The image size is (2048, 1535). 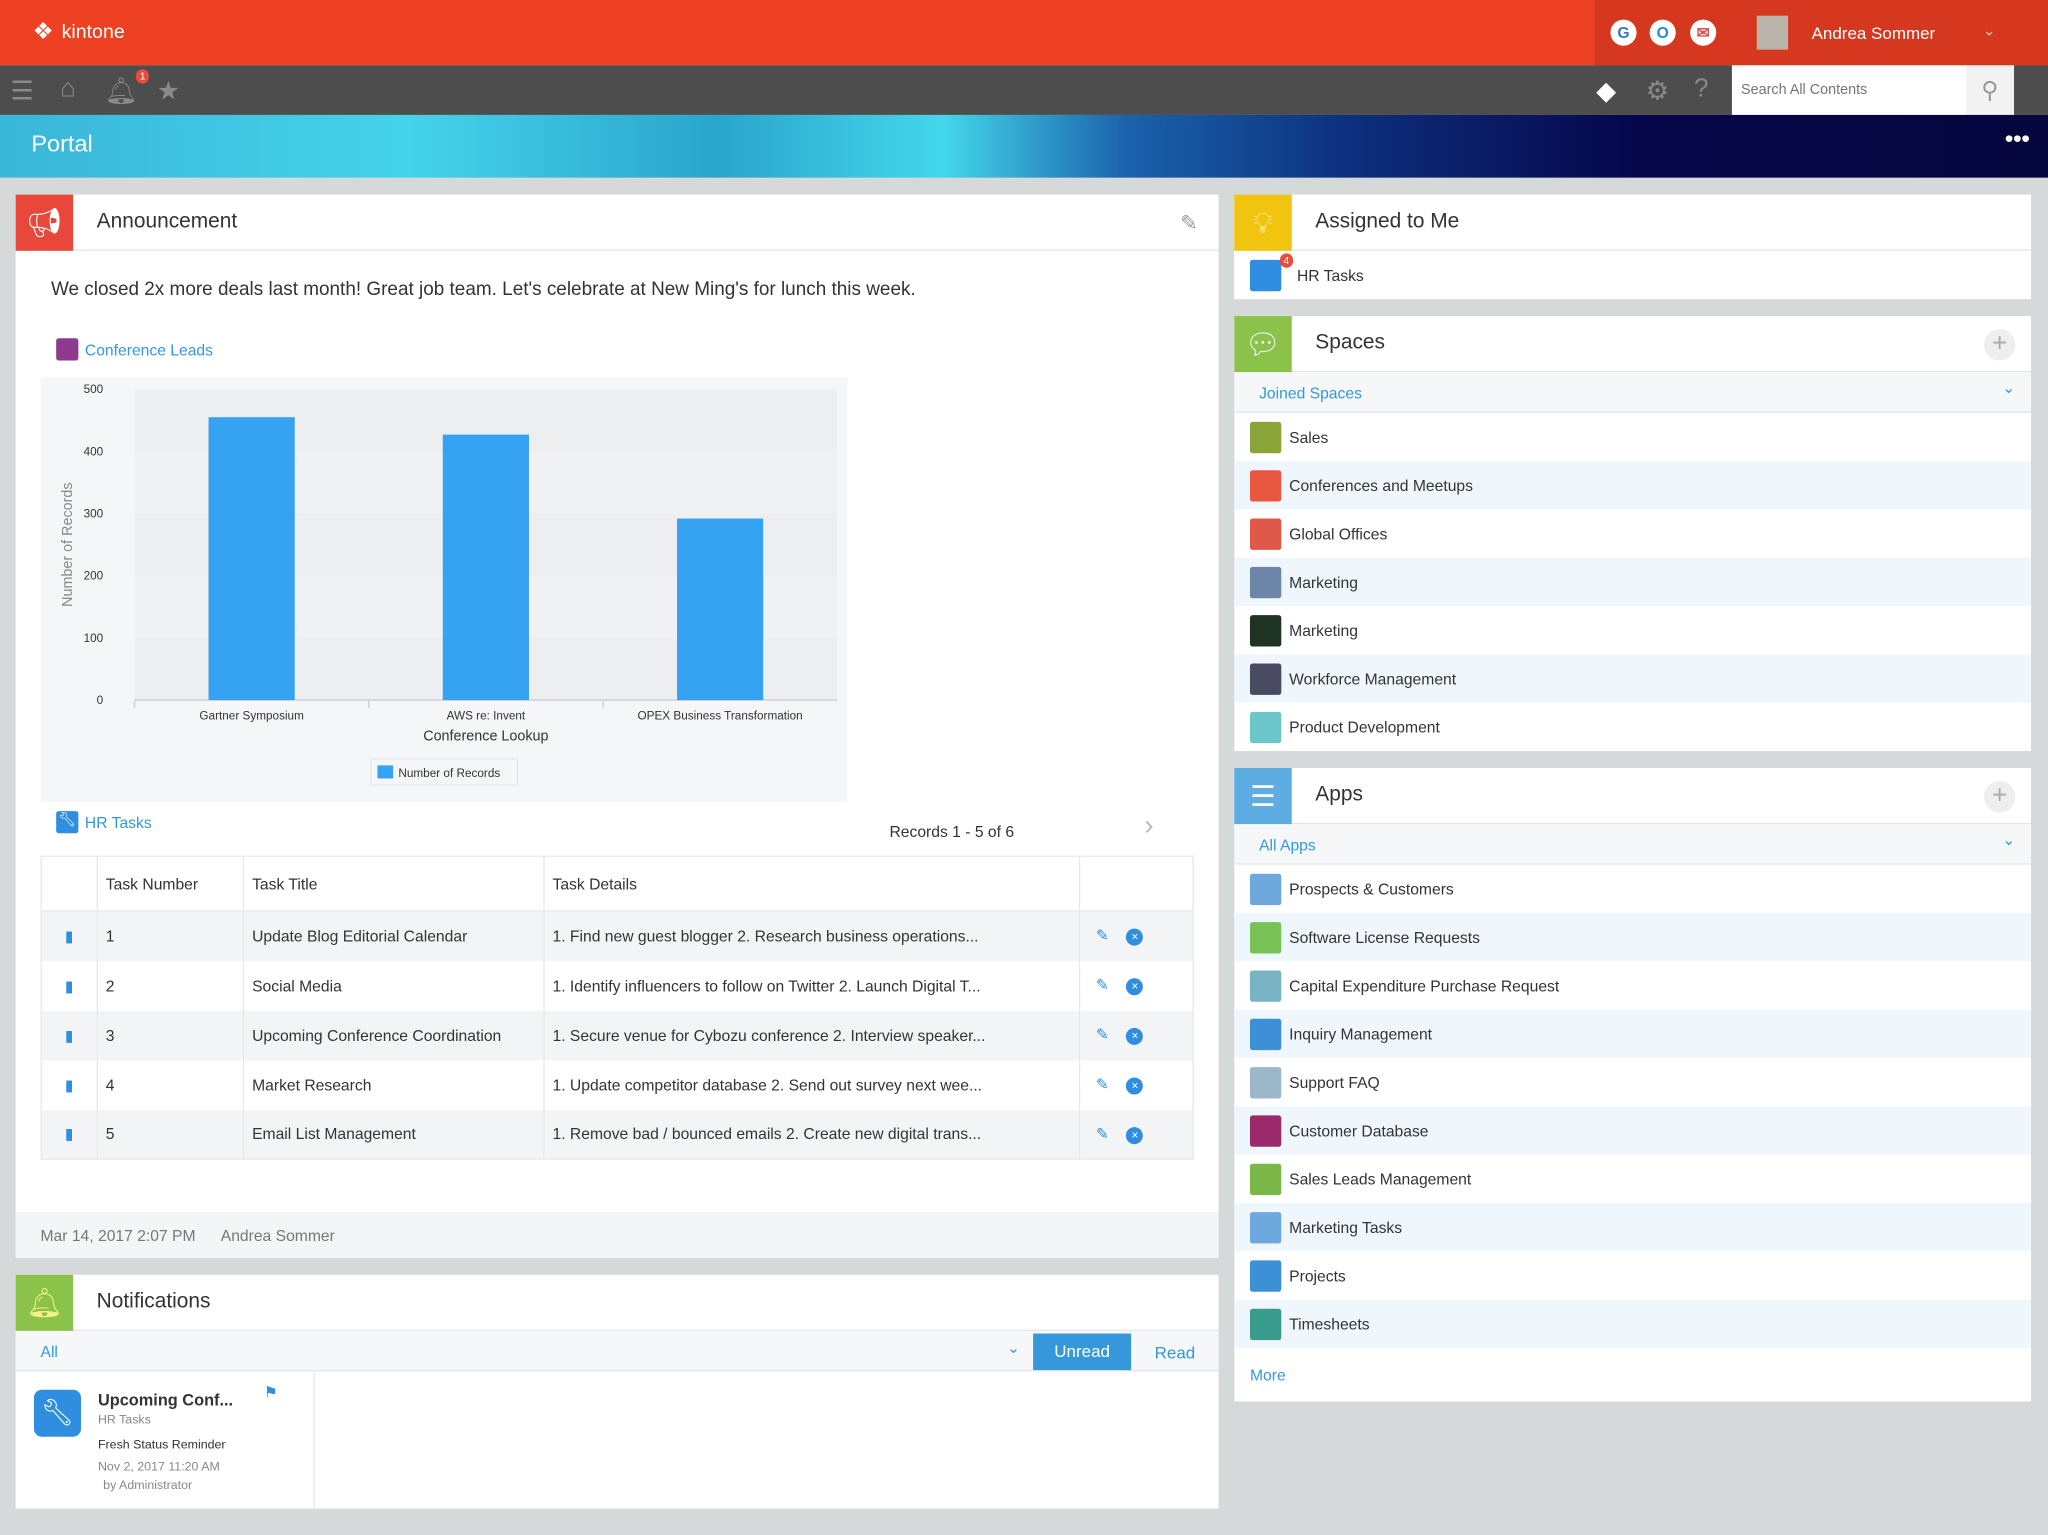 What do you see at coordinates (1849, 90) in the screenshot?
I see `search-input` at bounding box center [1849, 90].